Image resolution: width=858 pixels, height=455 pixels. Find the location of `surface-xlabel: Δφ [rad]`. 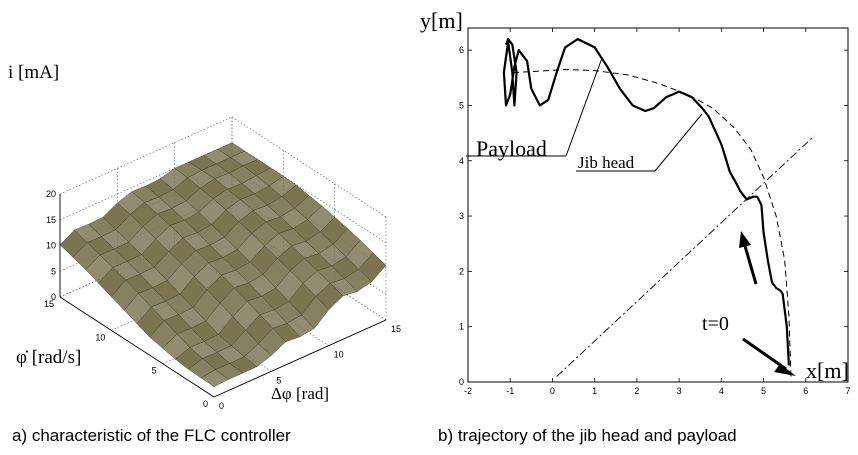

surface-xlabel: Δφ [rad] is located at coordinates (300, 393).